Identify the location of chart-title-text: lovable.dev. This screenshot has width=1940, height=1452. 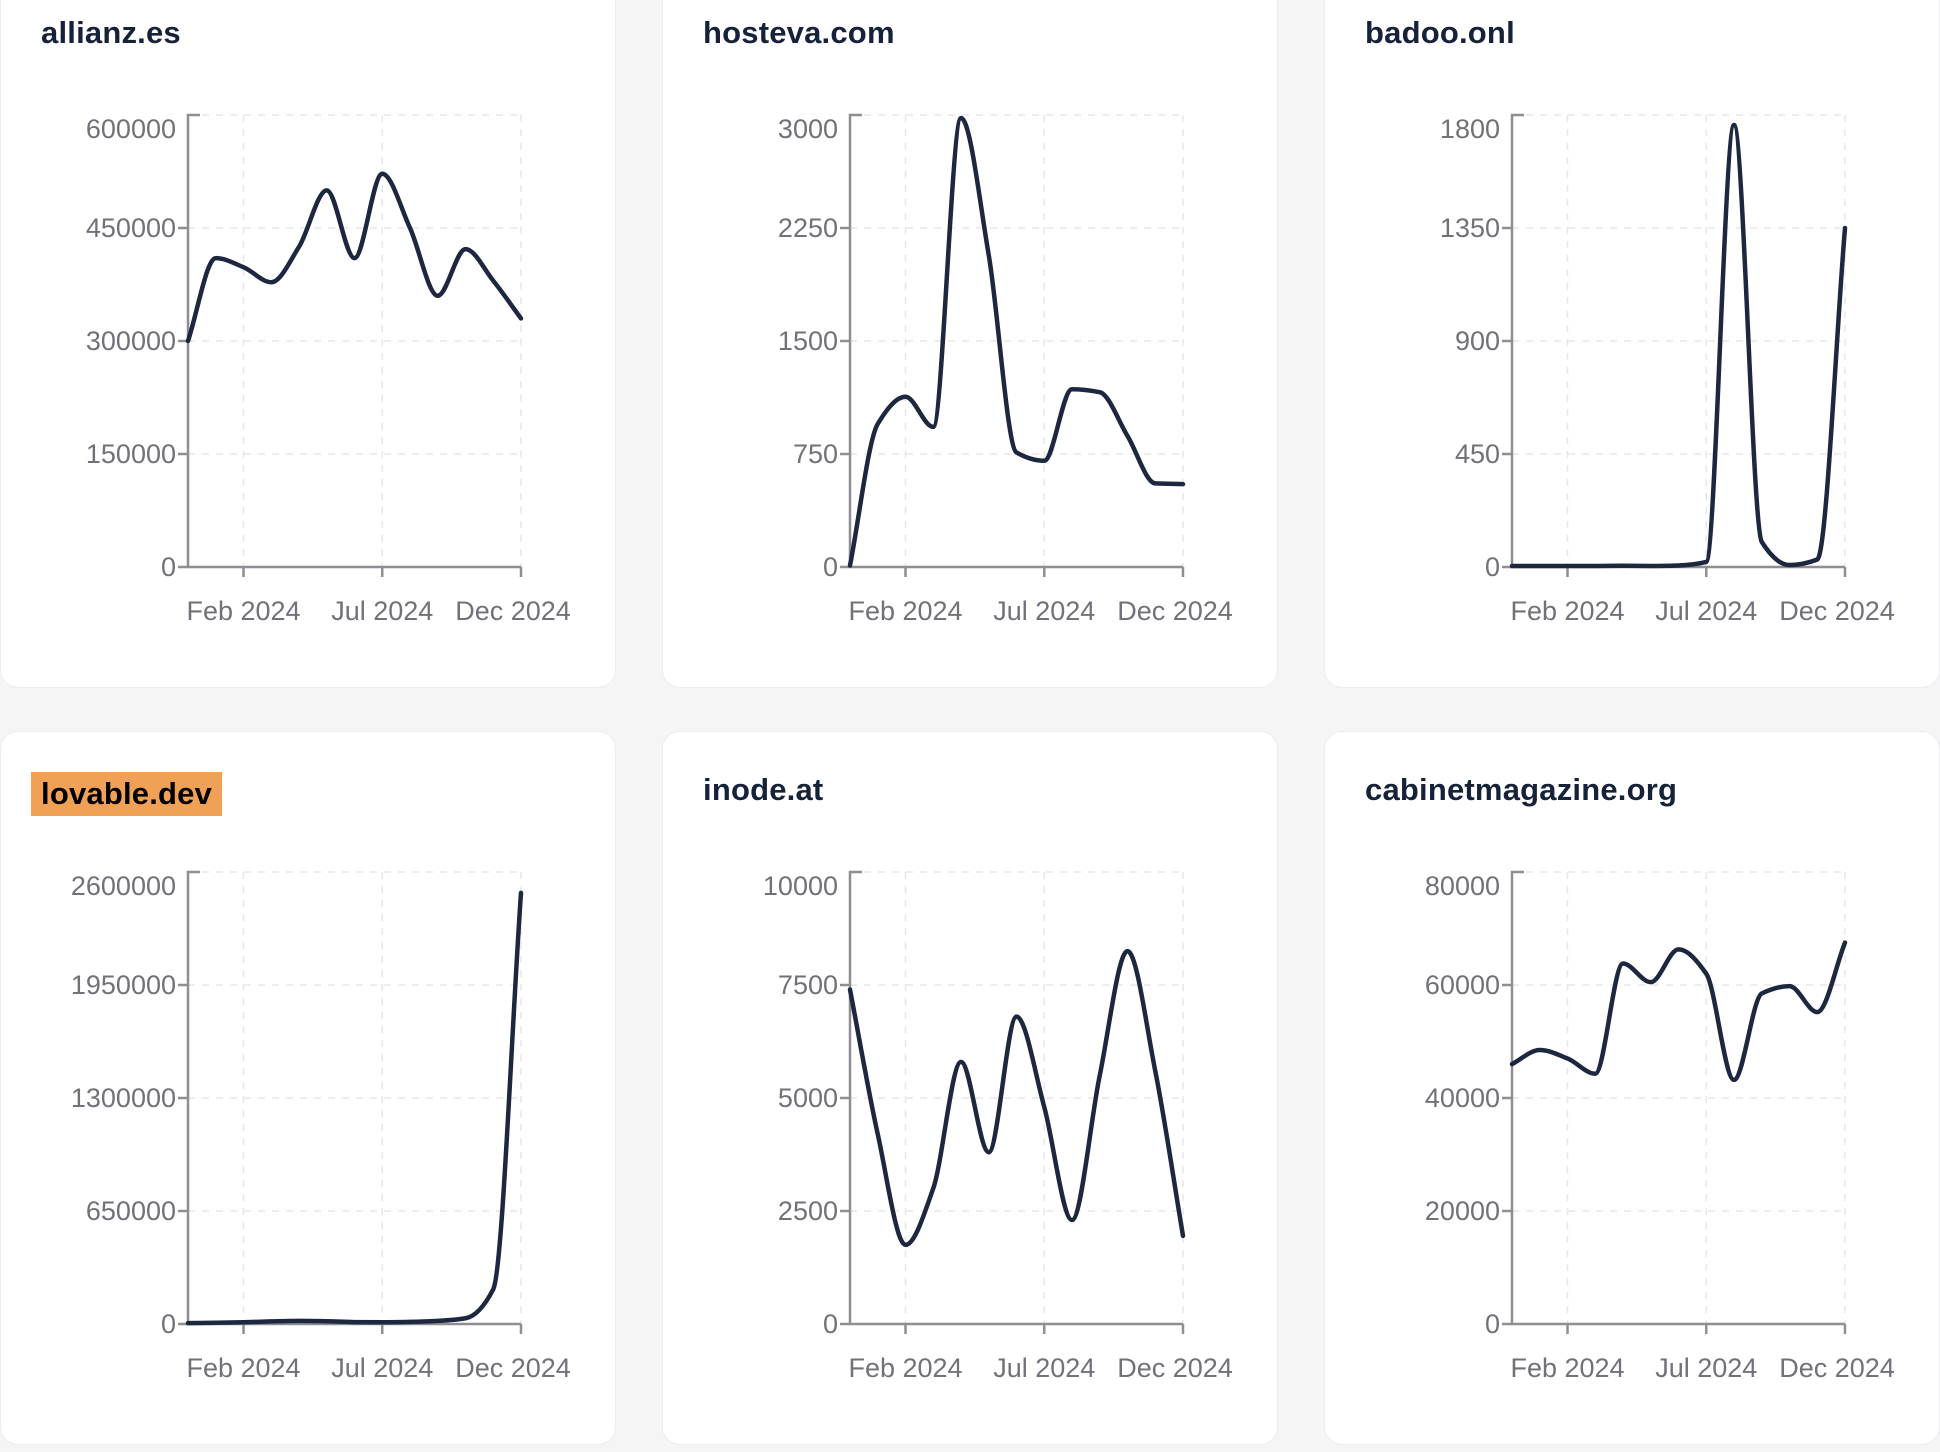
(127, 794).